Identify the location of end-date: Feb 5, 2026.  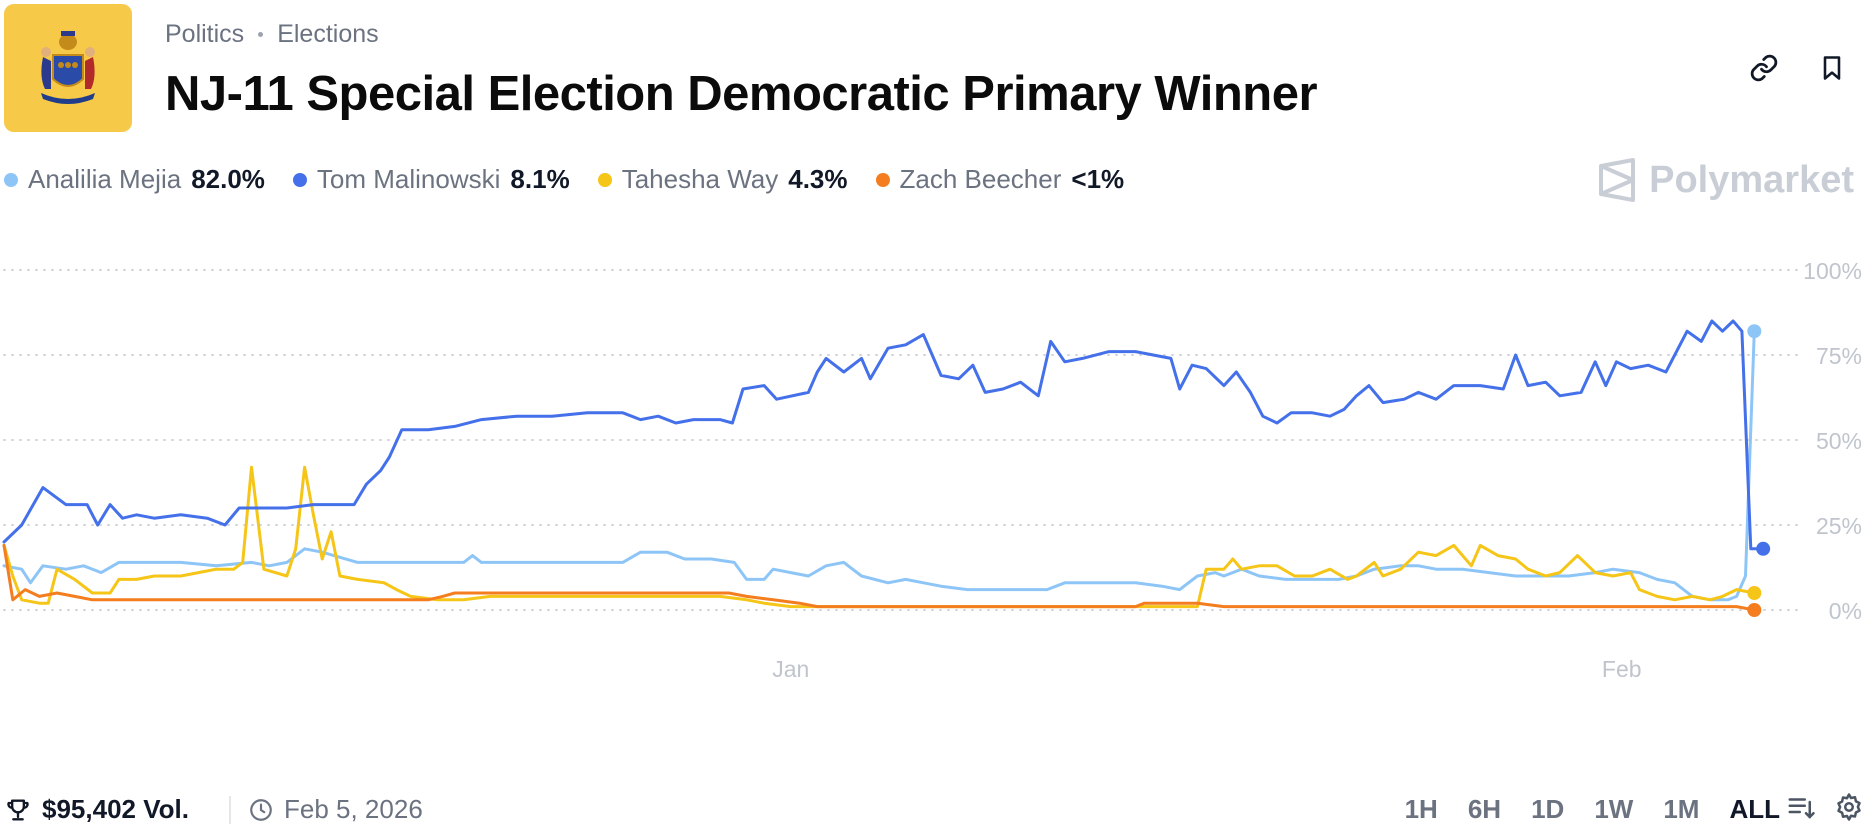
(335, 809).